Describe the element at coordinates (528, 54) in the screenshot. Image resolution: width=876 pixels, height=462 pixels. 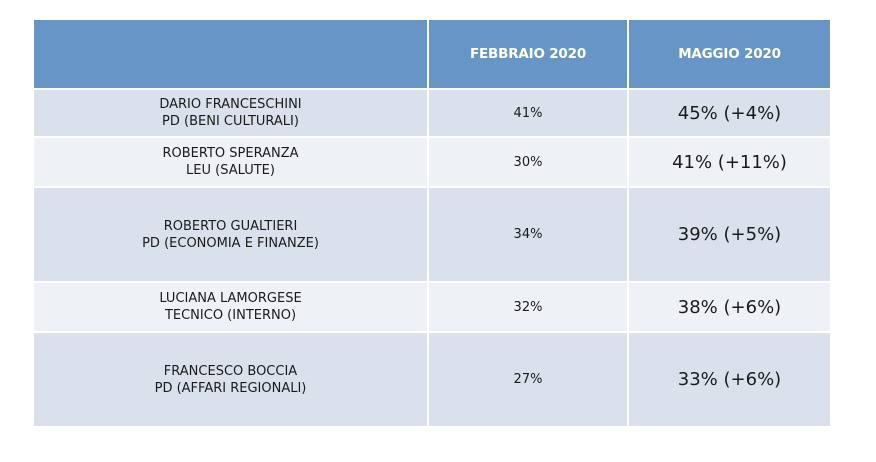
I see `header-cell-feb: FEBBRAIO 2020` at that location.